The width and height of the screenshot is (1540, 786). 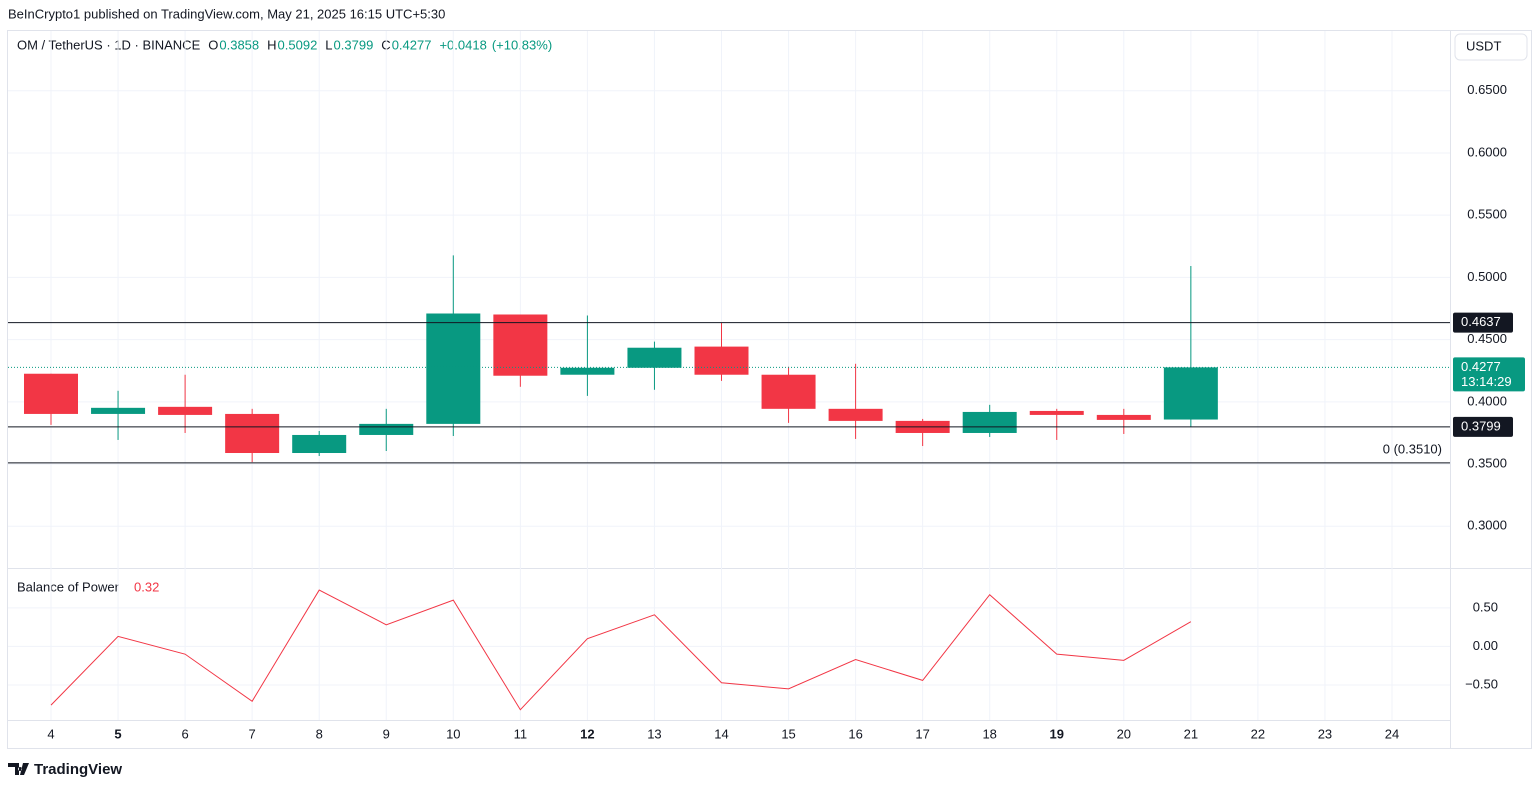 What do you see at coordinates (298, 44) in the screenshot?
I see `ohlc-value: 0.5092` at bounding box center [298, 44].